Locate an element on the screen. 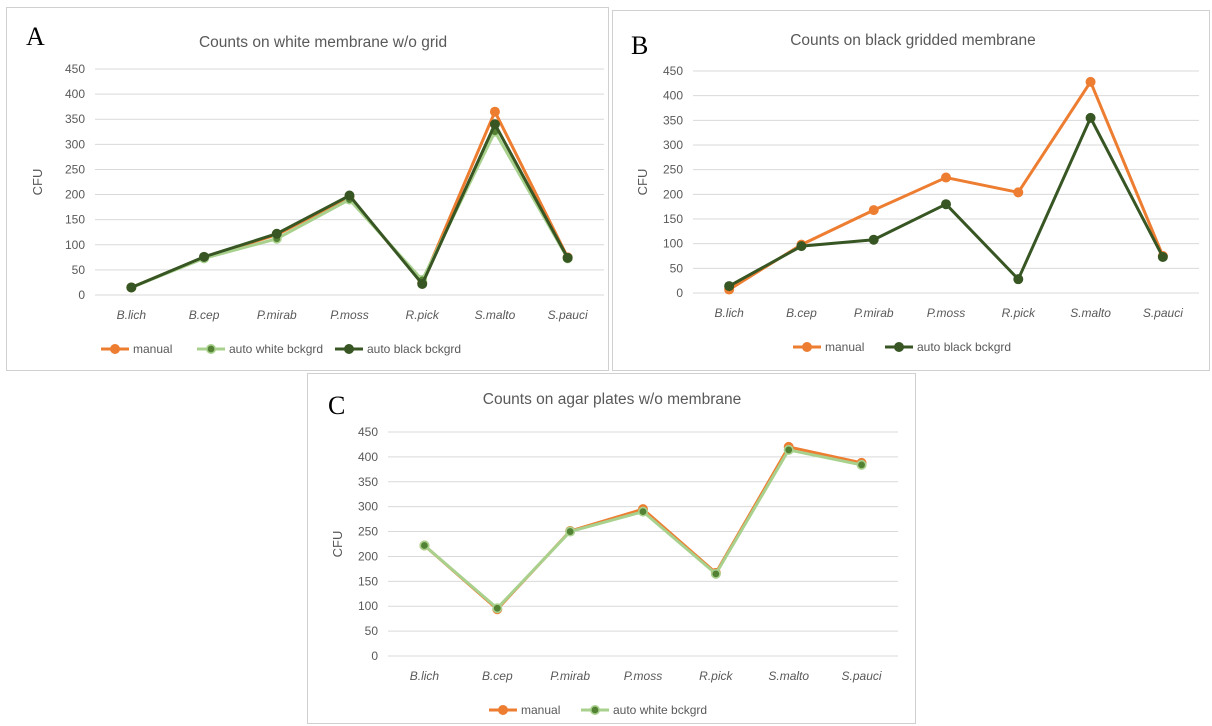 The width and height of the screenshot is (1212, 726). panel-letter-c: C is located at coordinates (337, 405).